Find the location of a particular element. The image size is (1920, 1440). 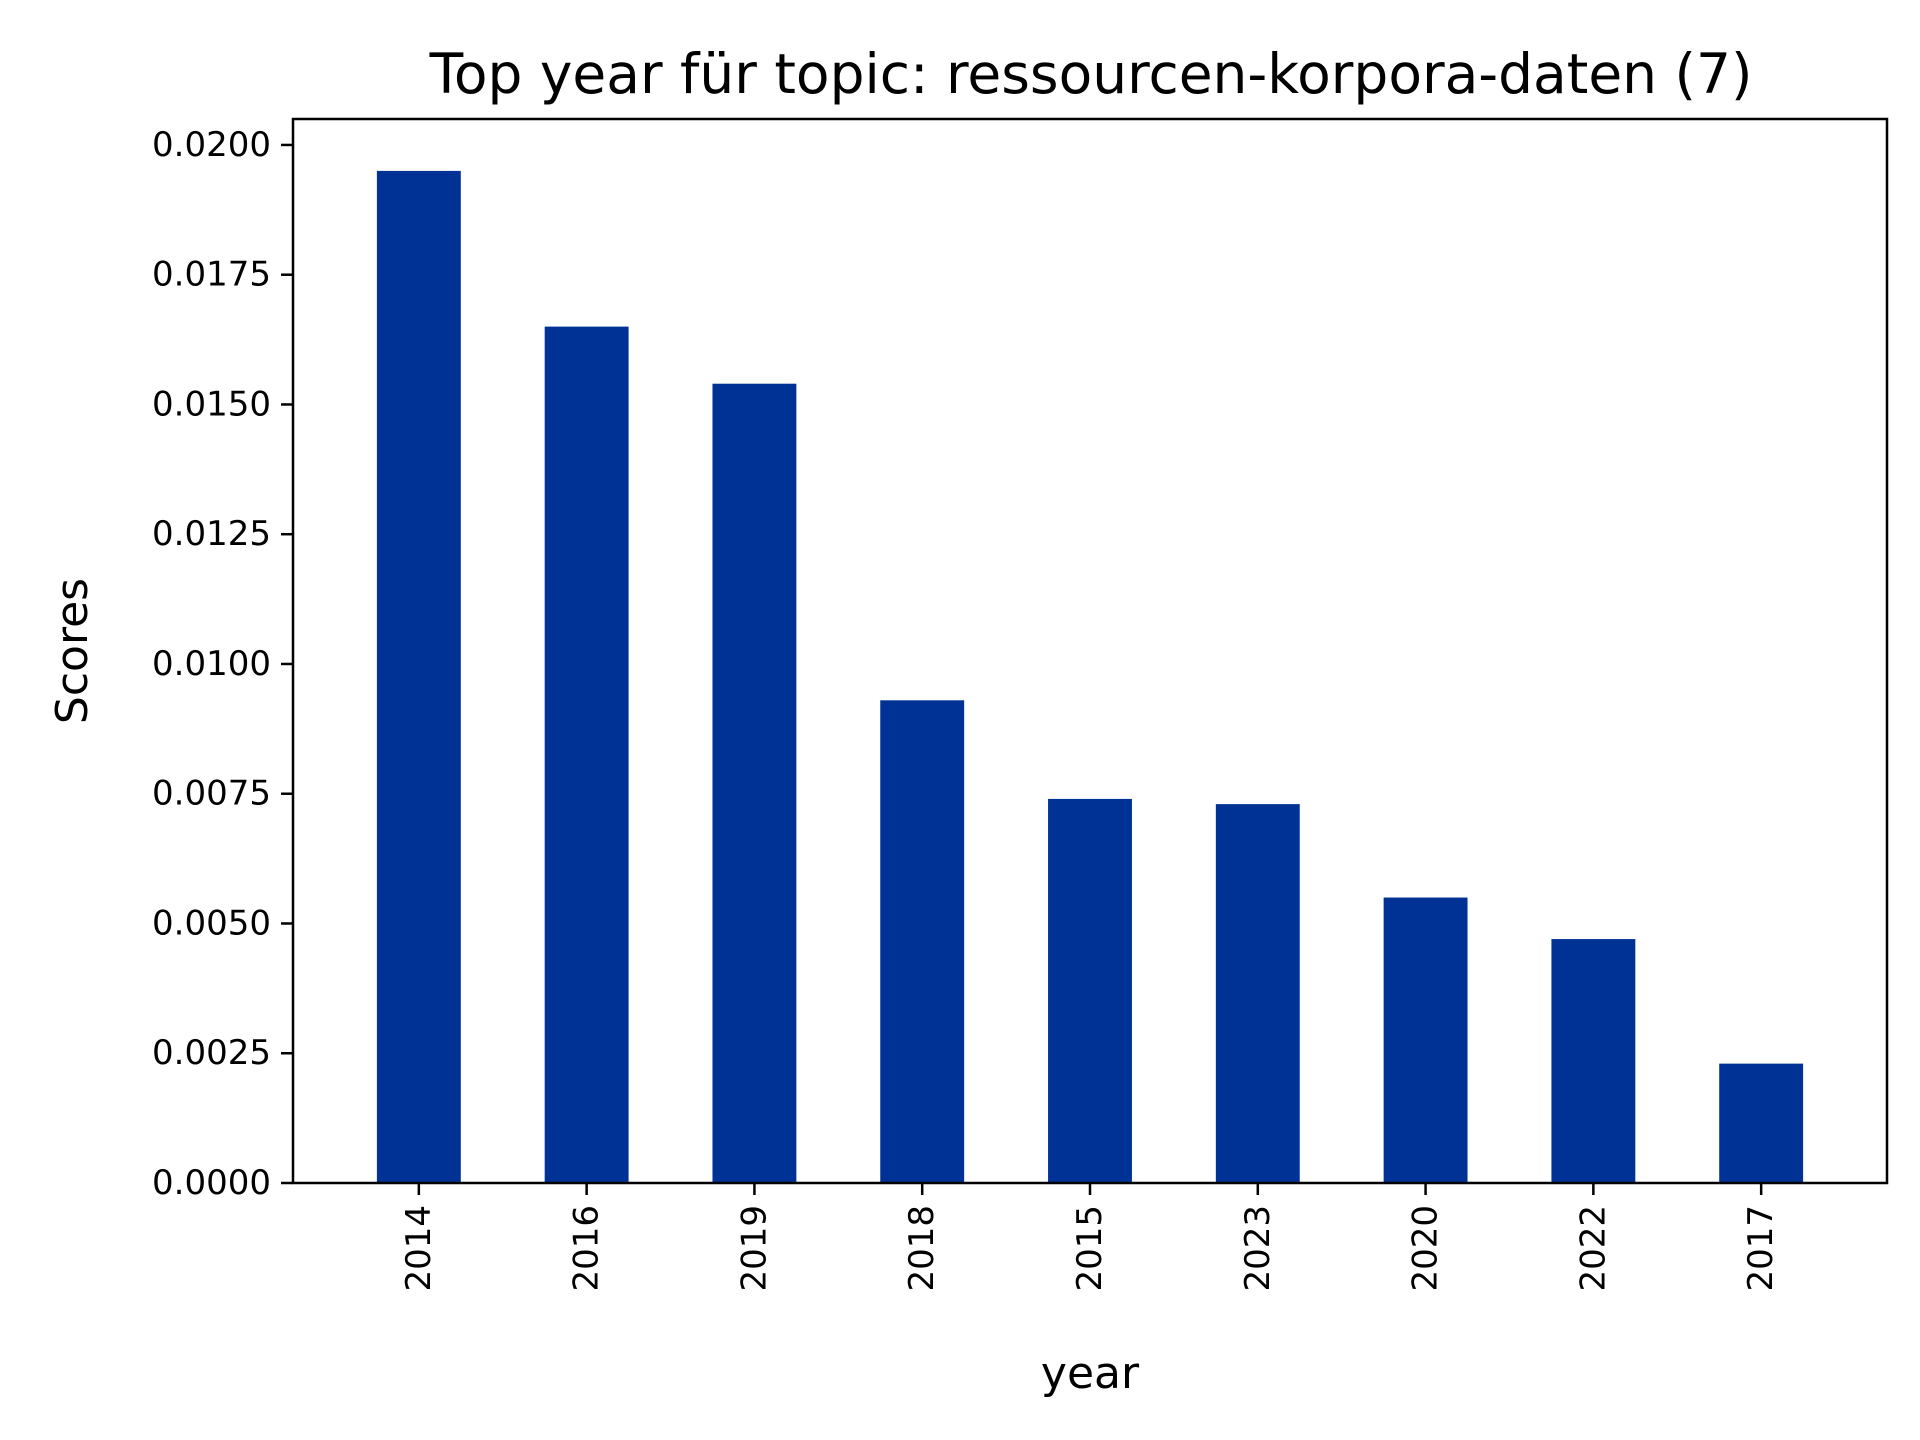

x-axis-ticks: 2014 2016 2019 2018 2015 2023 2020 2022 2017 is located at coordinates (1090, 1237).